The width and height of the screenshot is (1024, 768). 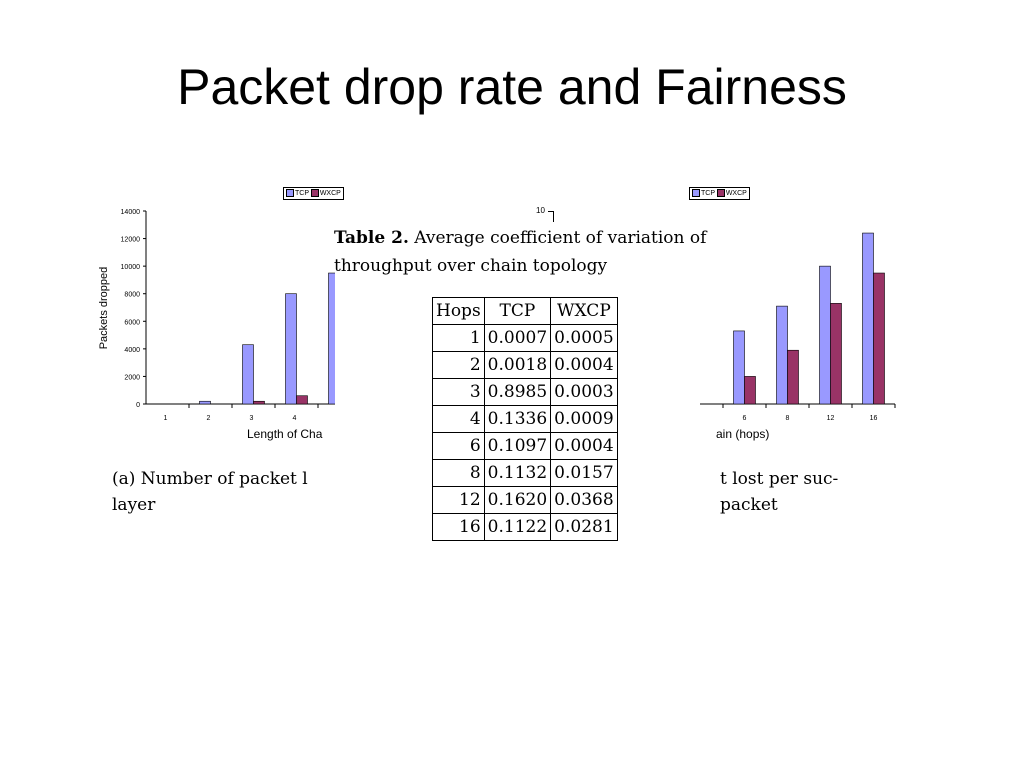 What do you see at coordinates (458, 392) in the screenshot?
I see `cell-hops: 3` at bounding box center [458, 392].